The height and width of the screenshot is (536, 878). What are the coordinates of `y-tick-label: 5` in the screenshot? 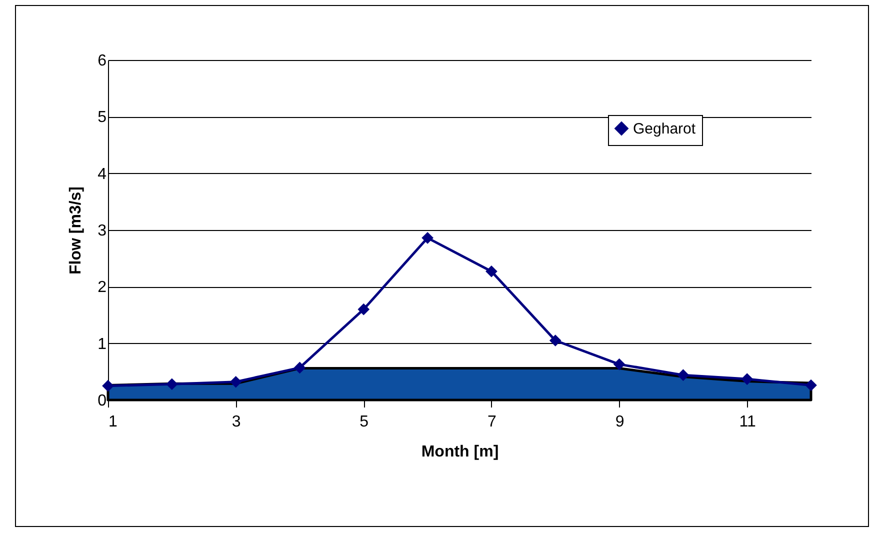 It's located at (102, 117).